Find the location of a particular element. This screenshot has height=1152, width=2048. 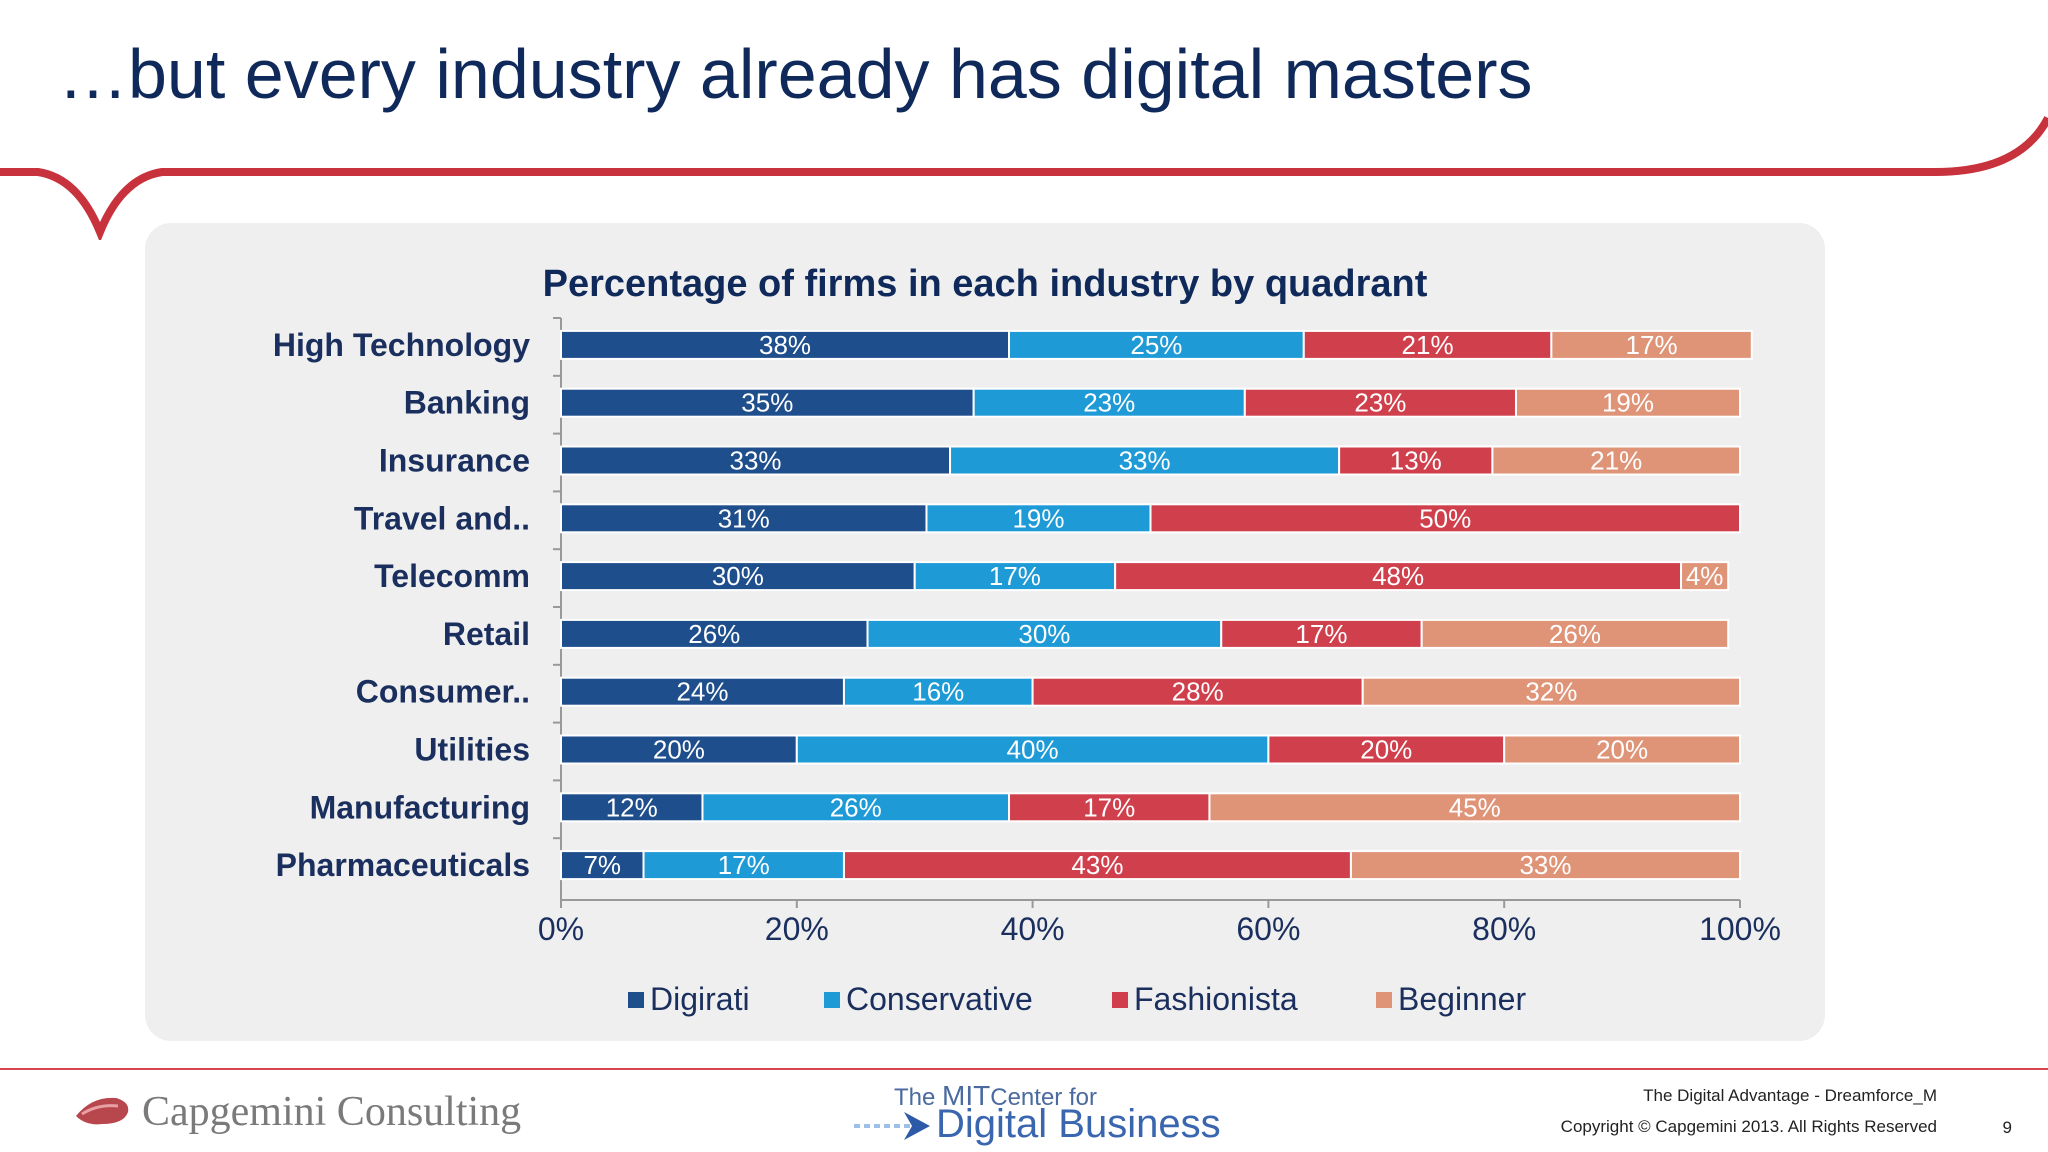

bar-value-label: 12% is located at coordinates (632, 807).